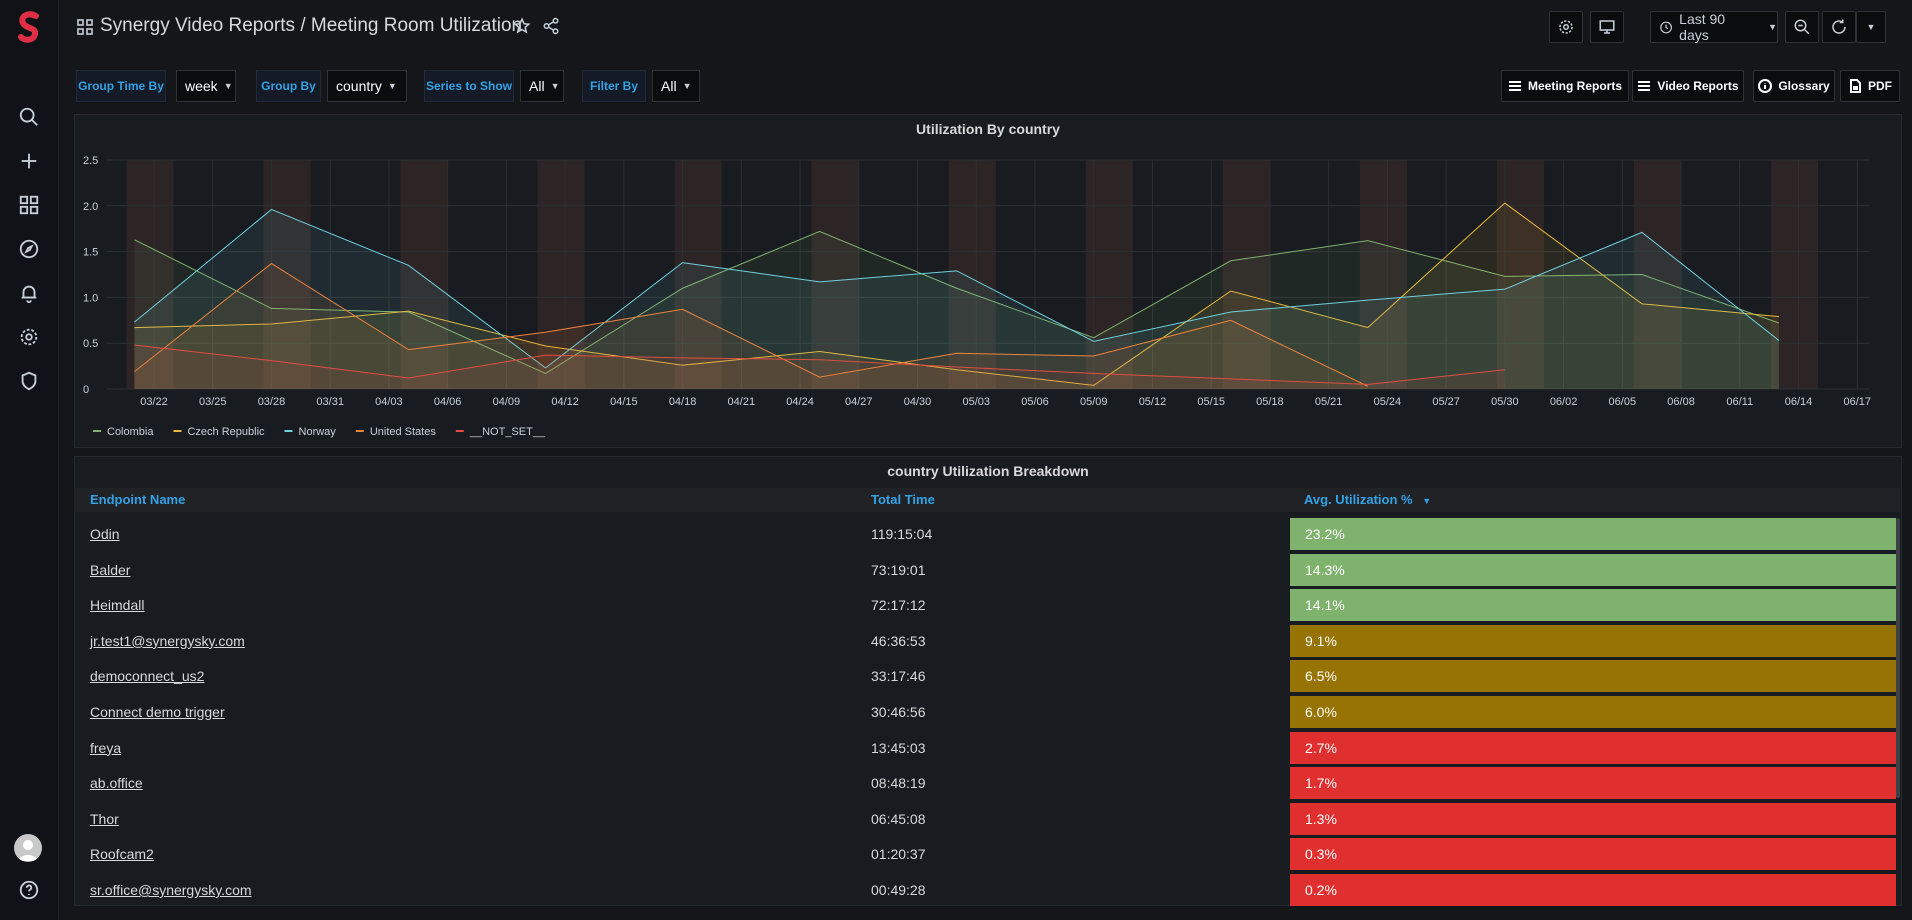 This screenshot has height=920, width=1912. Describe the element at coordinates (201, 86) in the screenshot. I see `variable-value: week` at that location.